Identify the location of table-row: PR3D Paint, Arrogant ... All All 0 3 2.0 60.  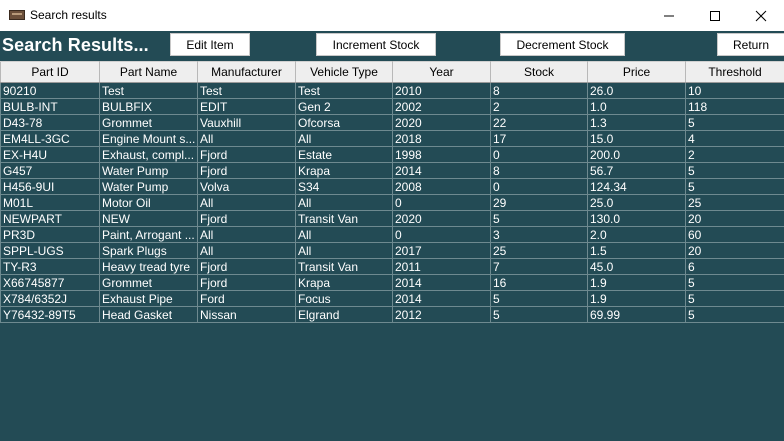
(392, 234).